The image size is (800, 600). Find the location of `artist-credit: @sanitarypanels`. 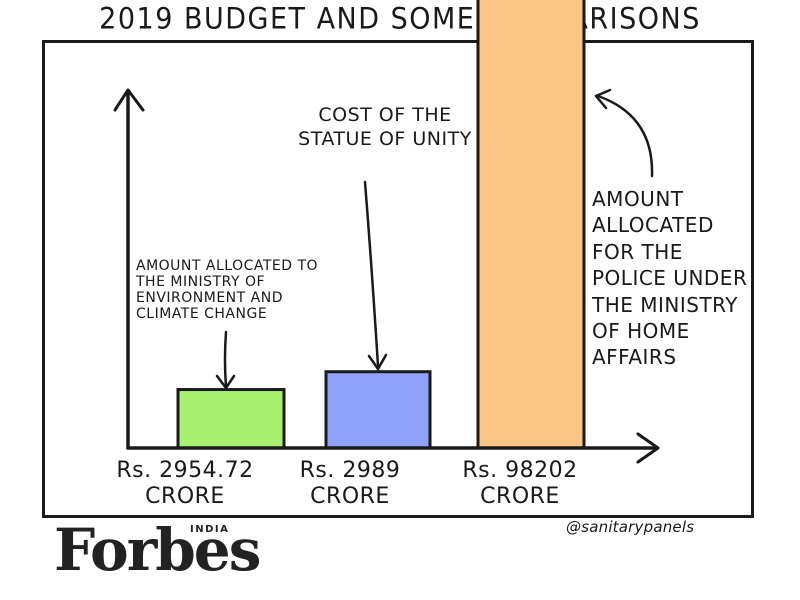

artist-credit: @sanitarypanels is located at coordinates (630, 527).